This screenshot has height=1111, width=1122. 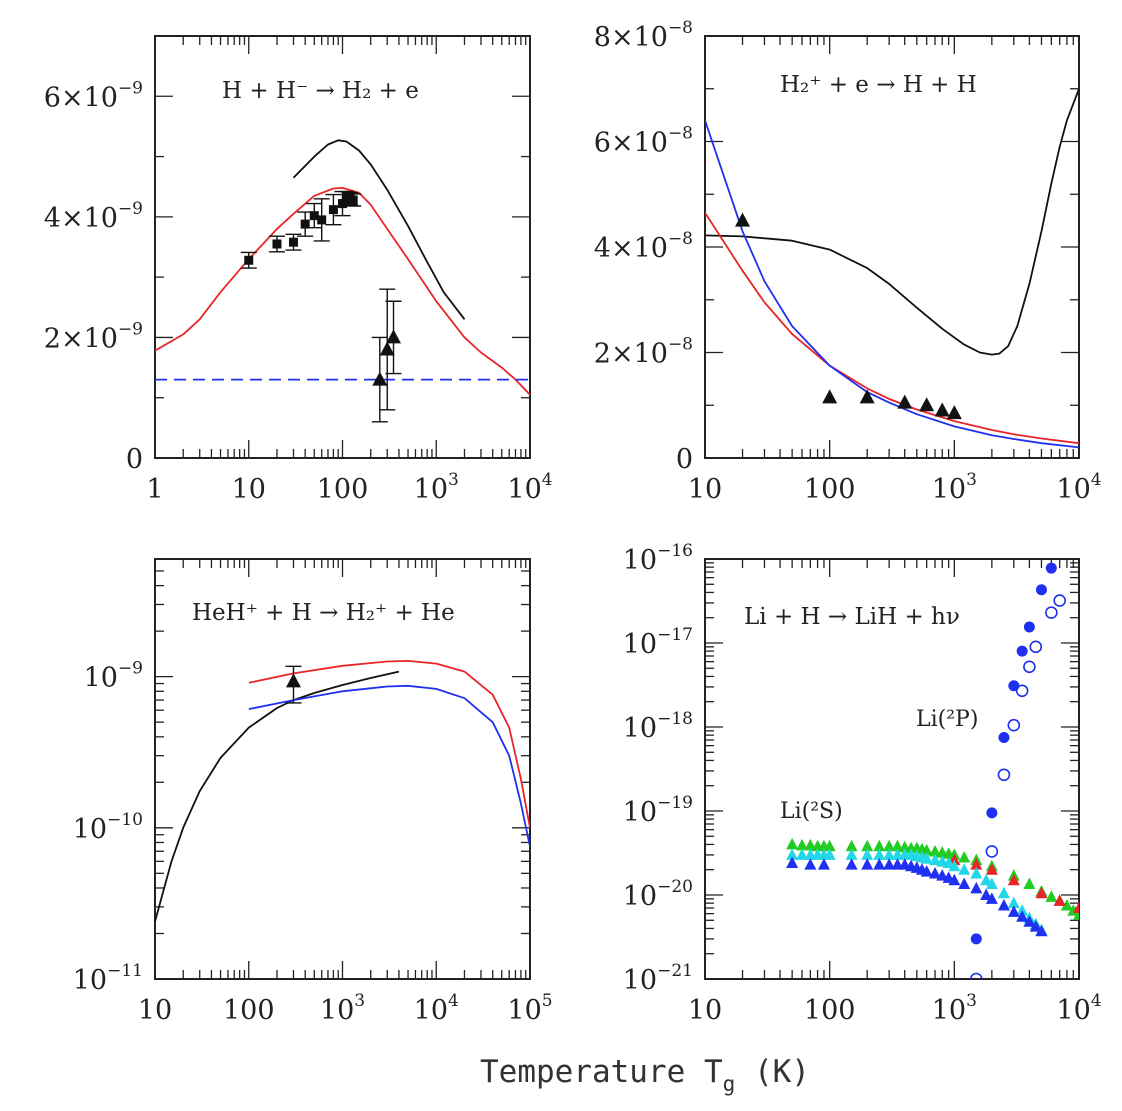 I want to click on y-tick-label: 10−16, so click(x=658, y=558).